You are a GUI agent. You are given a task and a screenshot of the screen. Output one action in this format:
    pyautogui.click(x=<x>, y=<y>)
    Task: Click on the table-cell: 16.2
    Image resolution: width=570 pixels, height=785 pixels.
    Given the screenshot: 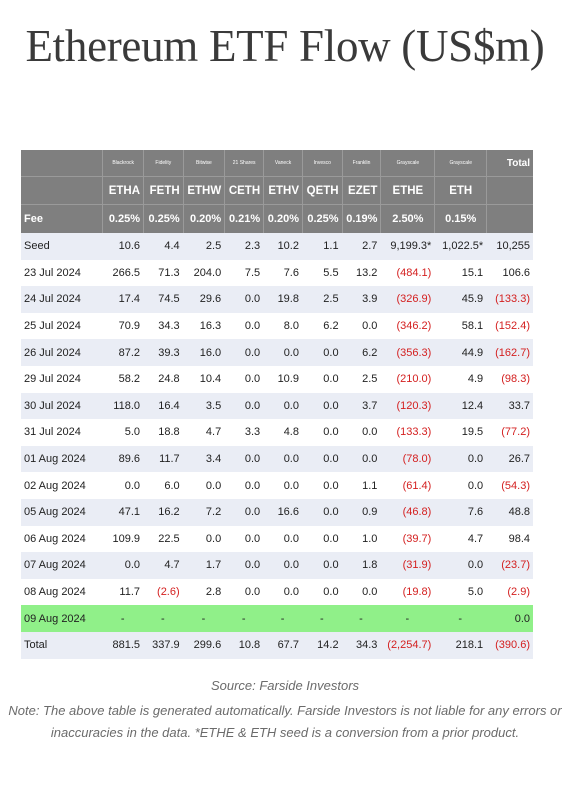 What is the action you would take?
    pyautogui.click(x=163, y=512)
    